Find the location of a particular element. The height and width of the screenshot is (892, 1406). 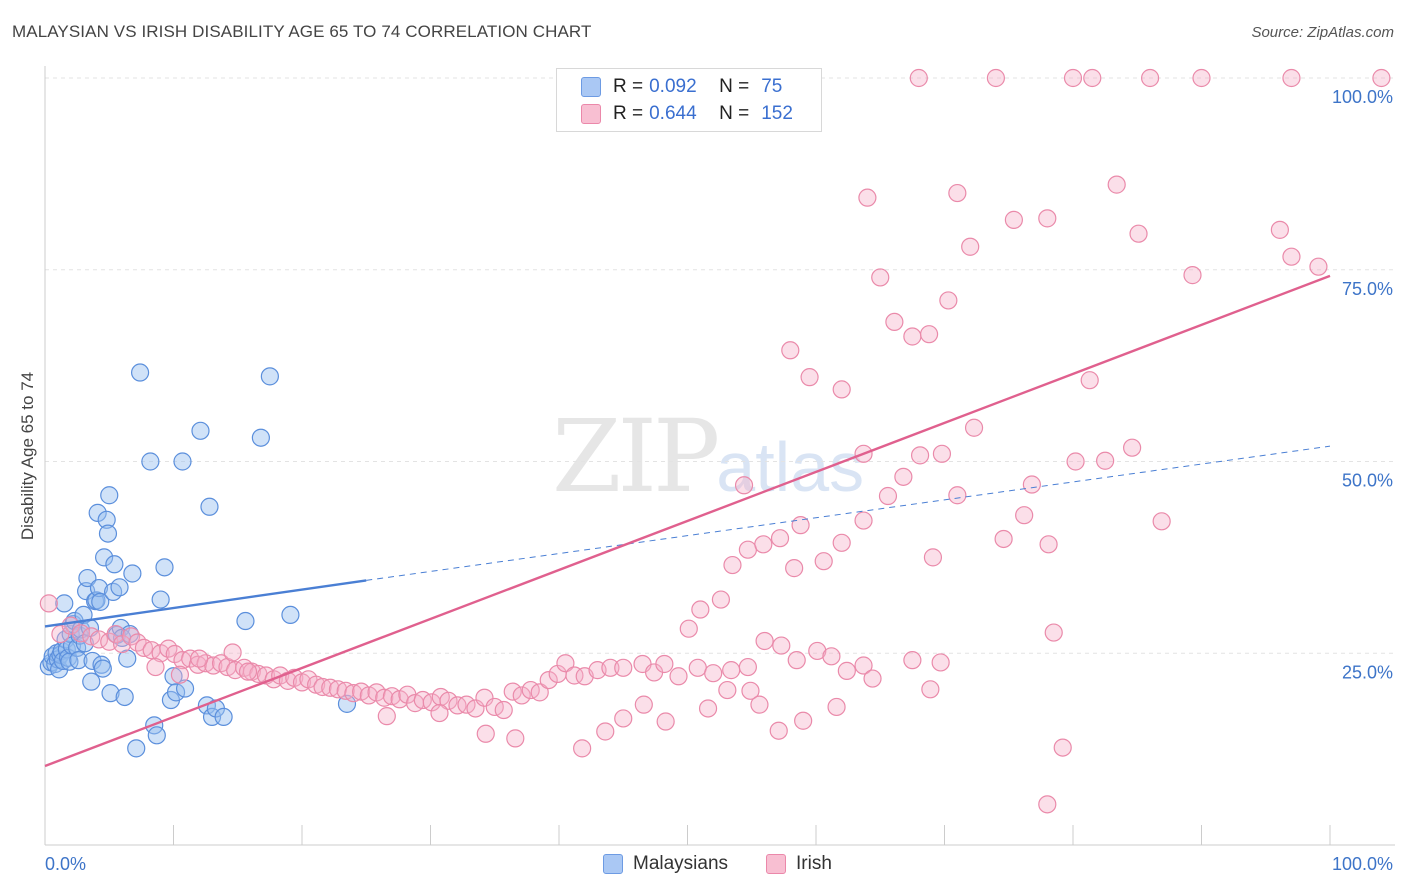

legend-r-label: R = is located at coordinates (628, 113).